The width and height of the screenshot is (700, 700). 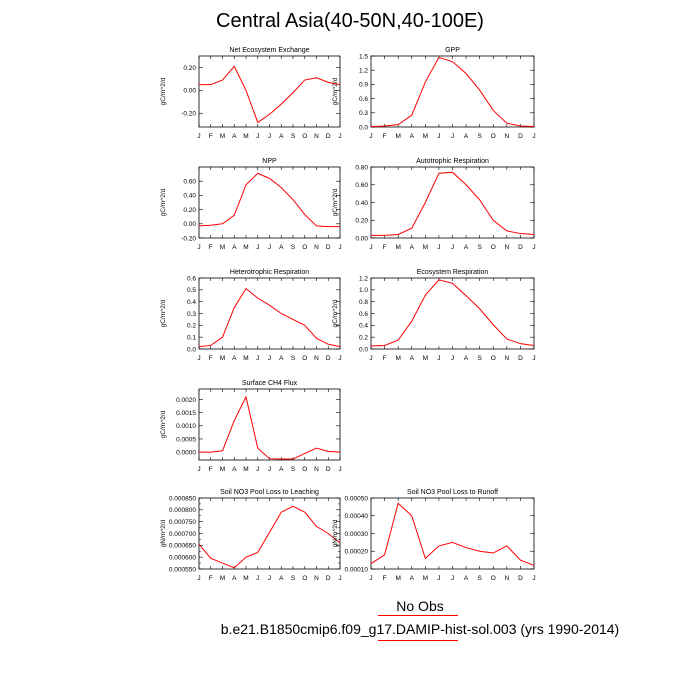 I want to click on y-tick-label: 0.1, so click(x=191, y=337).